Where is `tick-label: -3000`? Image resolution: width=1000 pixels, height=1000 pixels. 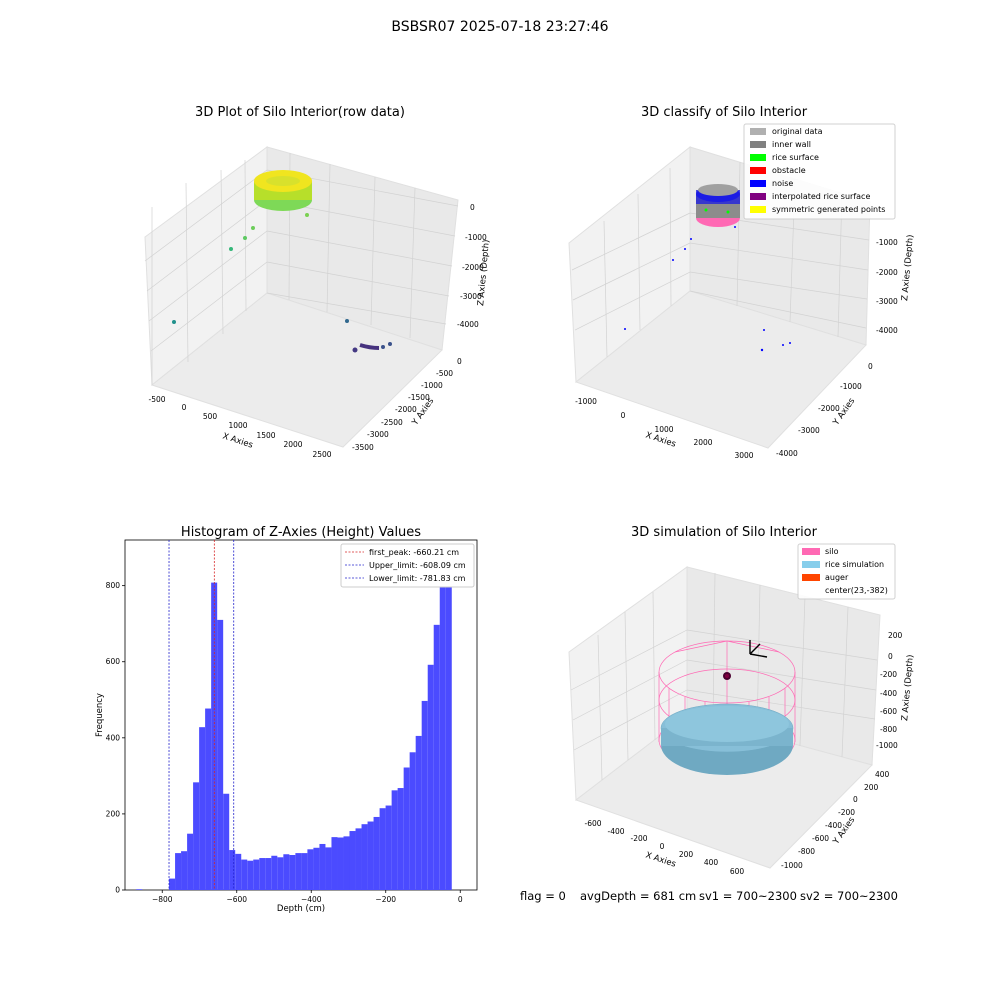
tick-label: -3000 is located at coordinates (809, 430).